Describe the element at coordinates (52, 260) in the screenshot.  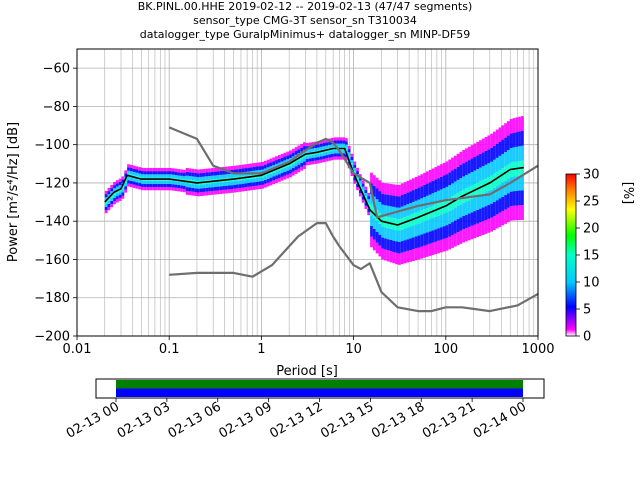
I see `y-tick-label: −160` at that location.